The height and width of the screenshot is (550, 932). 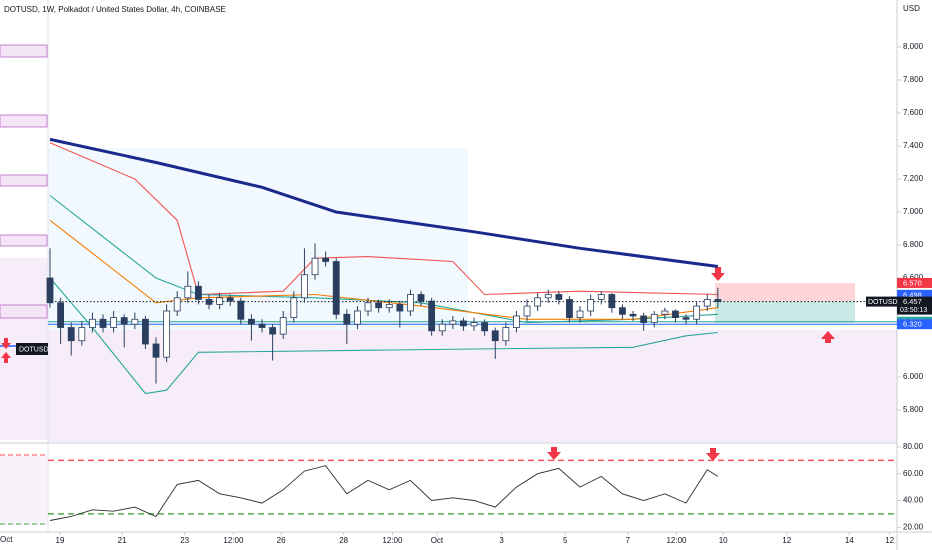 I want to click on y-tick-label: 20.00, so click(x=913, y=526).